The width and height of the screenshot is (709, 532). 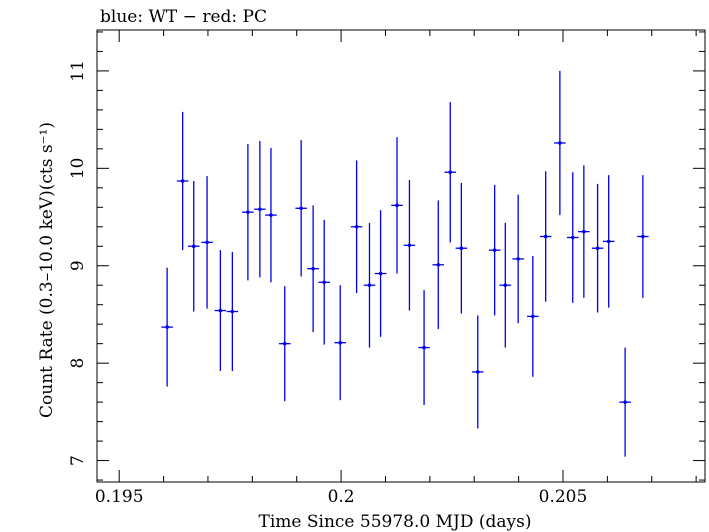 I want to click on y-tick-label: 8, so click(x=78, y=363).